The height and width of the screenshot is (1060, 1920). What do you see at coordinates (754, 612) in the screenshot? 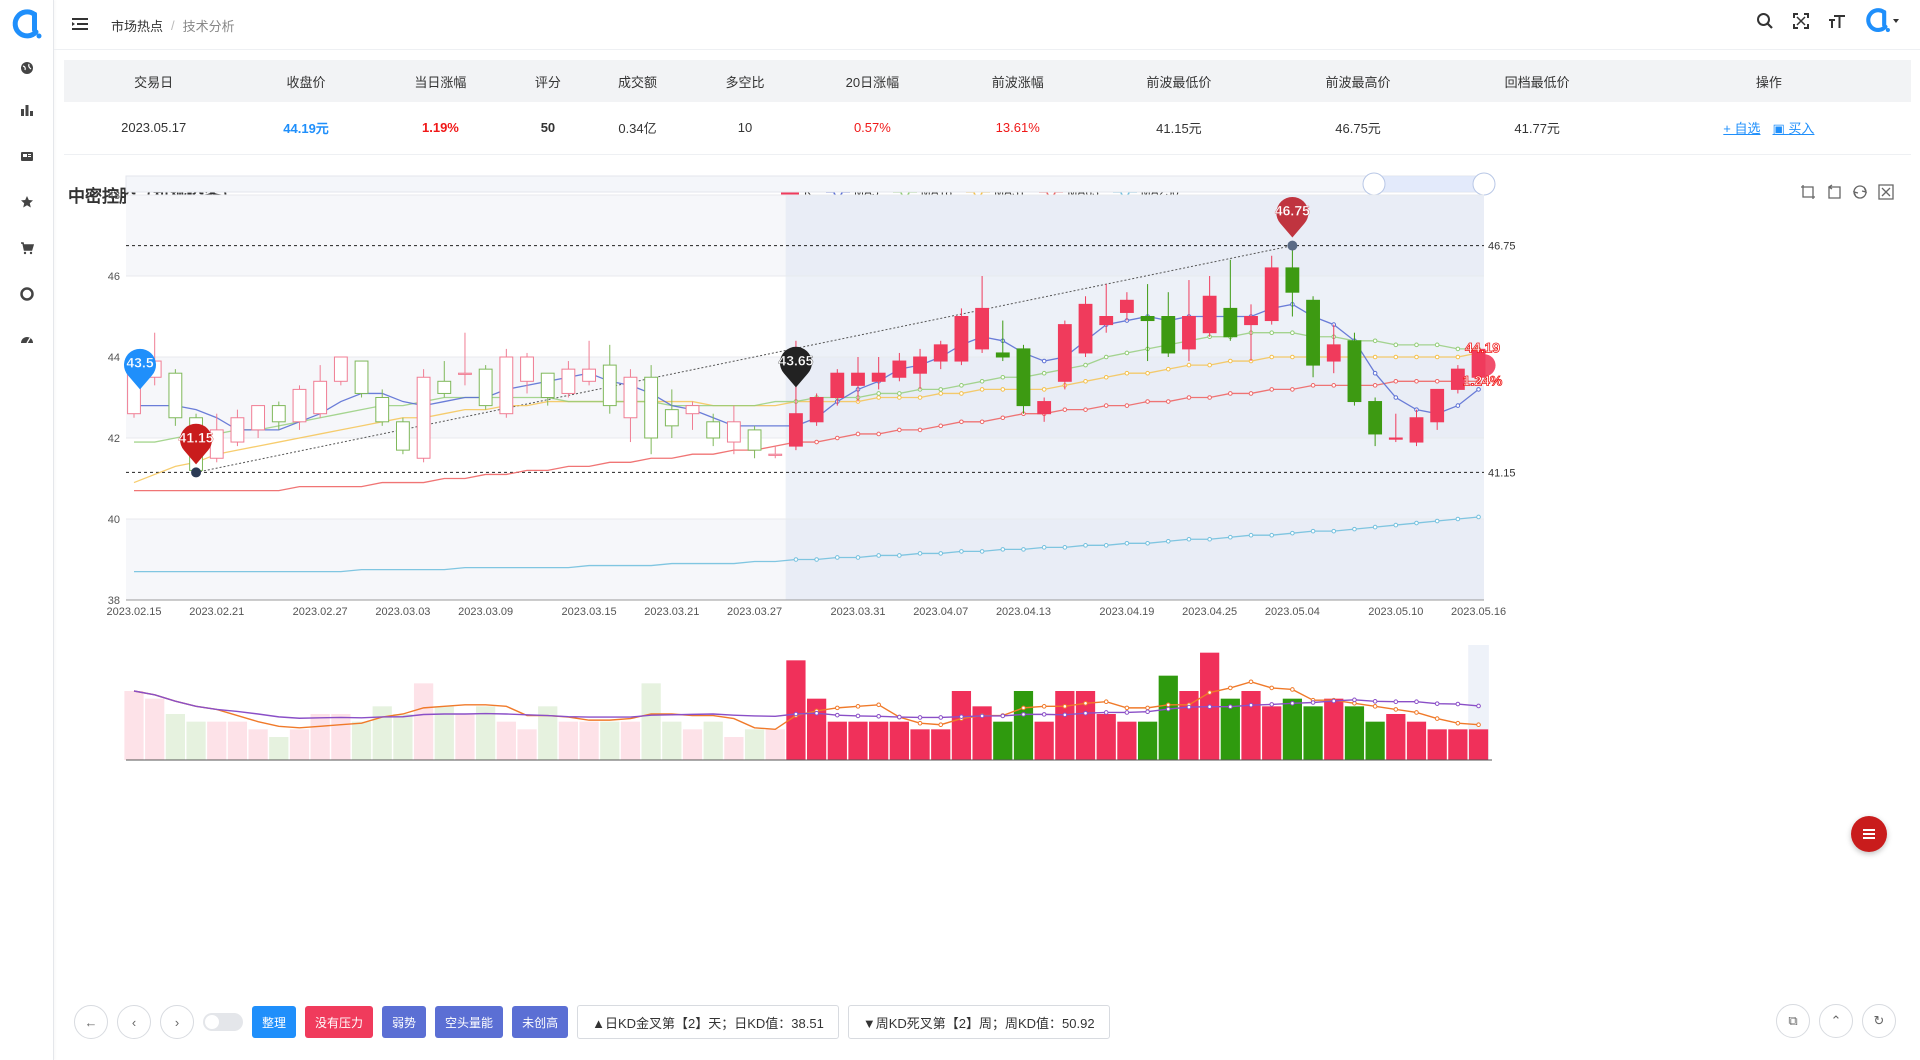
I see `x-tick-label: 2023.03.27` at bounding box center [754, 612].